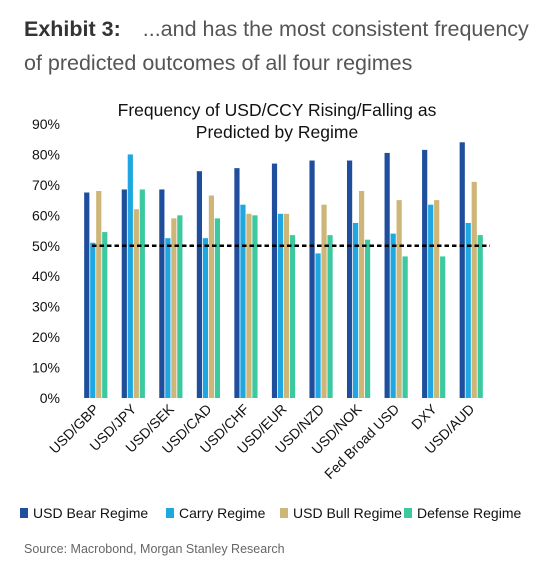 This screenshot has height=568, width=545. Describe the element at coordinates (277, 132) in the screenshot. I see `chart-title-line: Predicted by Regime` at that location.